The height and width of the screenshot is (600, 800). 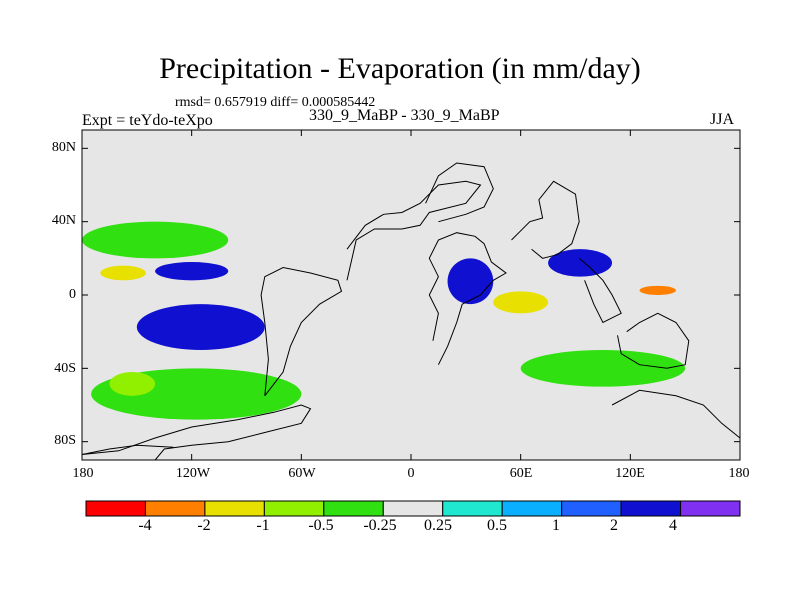 What do you see at coordinates (380, 525) in the screenshot?
I see `colorbar-label: -0.25` at bounding box center [380, 525].